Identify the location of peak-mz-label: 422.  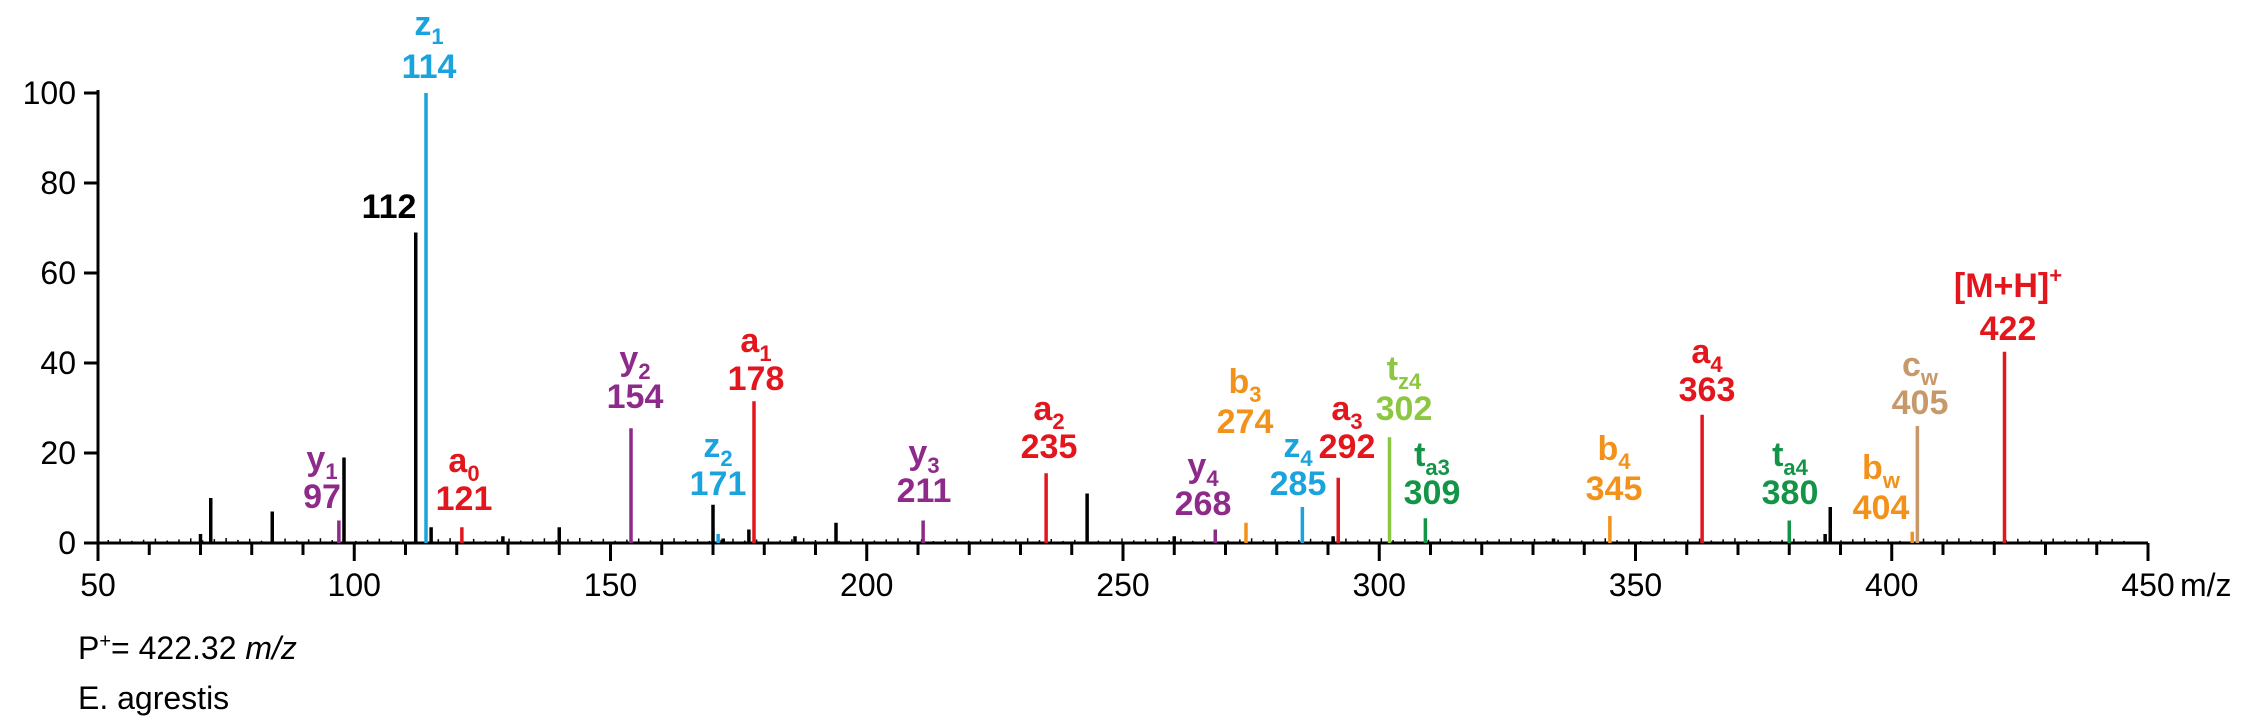
(2008, 329).